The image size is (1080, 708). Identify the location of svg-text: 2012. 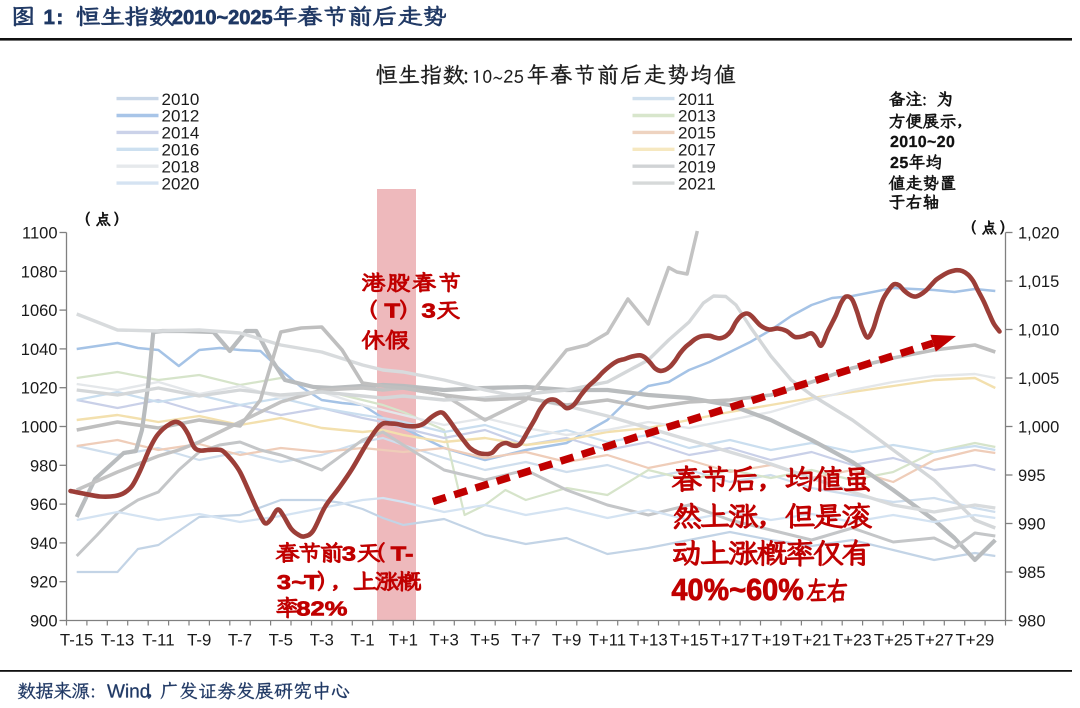
(181, 116).